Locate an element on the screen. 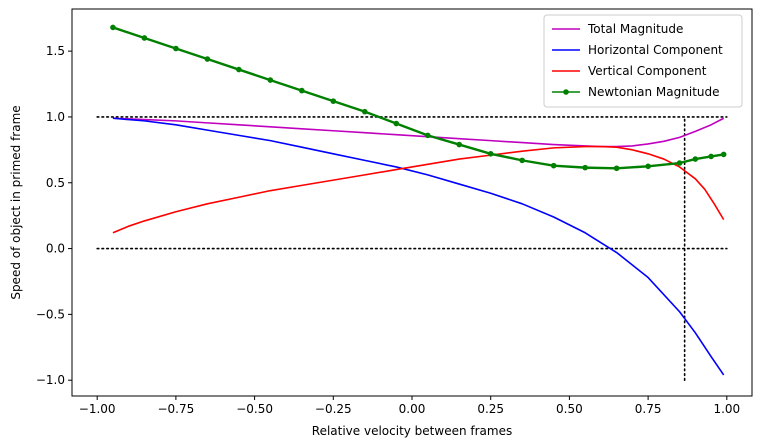  x-tick-label: −1.00 is located at coordinates (97, 409).